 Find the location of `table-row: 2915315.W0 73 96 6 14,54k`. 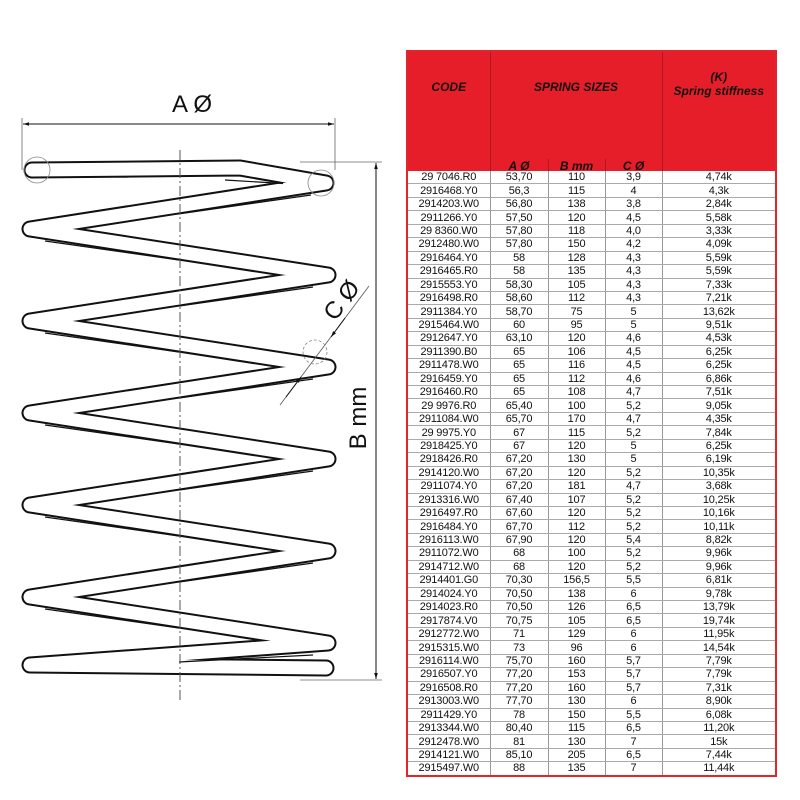

table-row: 2915315.W0 73 96 6 14,54k is located at coordinates (591, 647).